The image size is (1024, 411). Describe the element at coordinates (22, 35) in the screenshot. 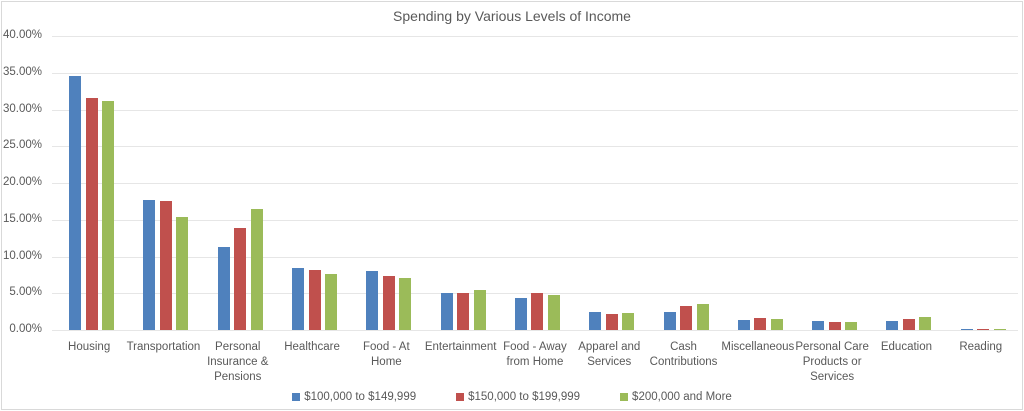

I see `y-tick-label: 40.00%` at that location.